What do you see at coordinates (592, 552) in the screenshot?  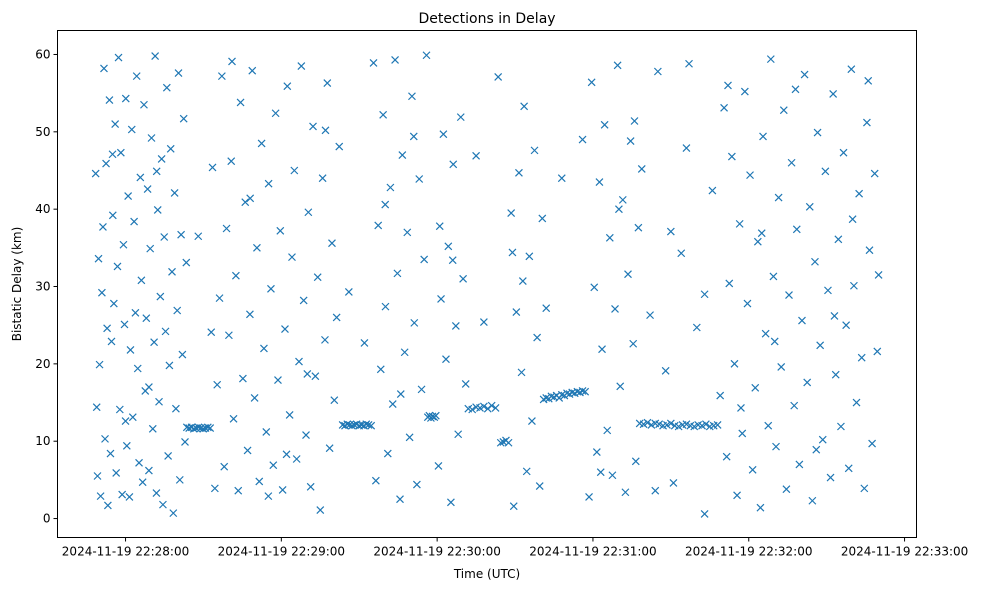 I see `x-tick-label: 2024-11-19 22:31:00` at bounding box center [592, 552].